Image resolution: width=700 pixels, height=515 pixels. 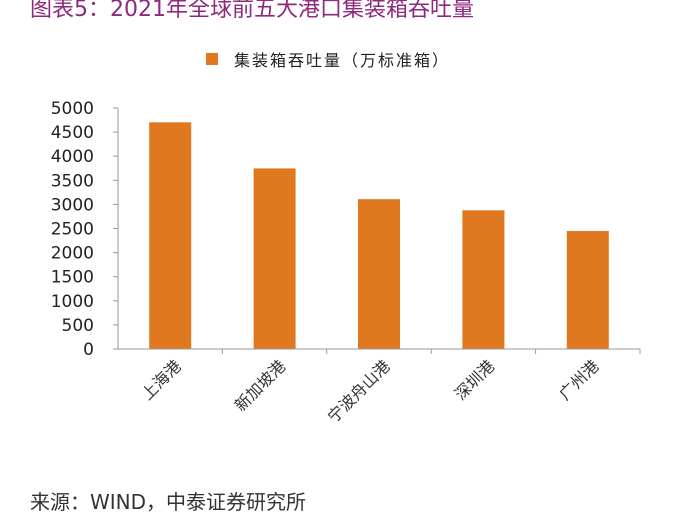 I want to click on y-tick-label: 2500, so click(x=72, y=230).